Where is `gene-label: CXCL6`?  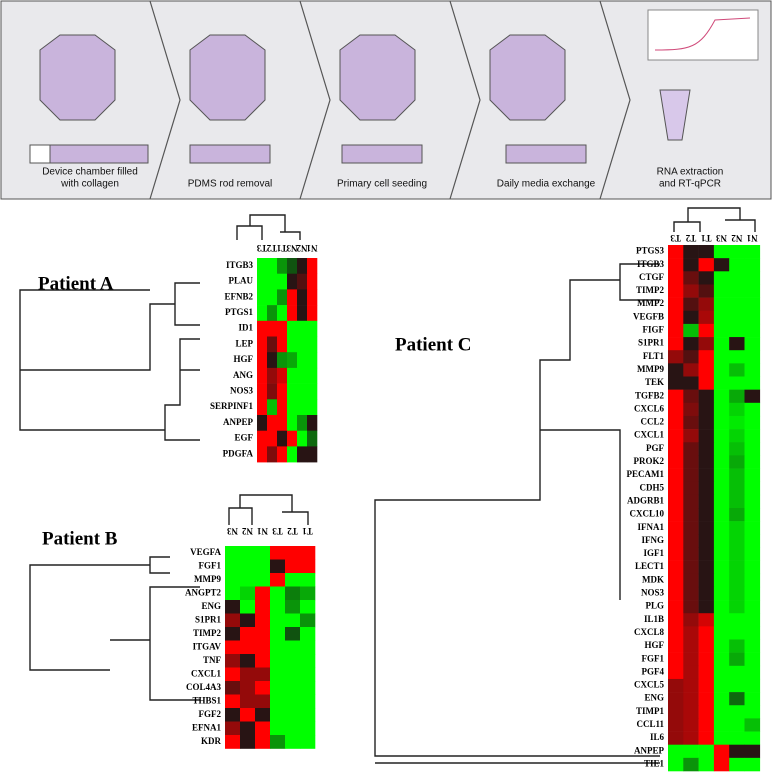
gene-label: CXCL6 is located at coordinates (649, 408).